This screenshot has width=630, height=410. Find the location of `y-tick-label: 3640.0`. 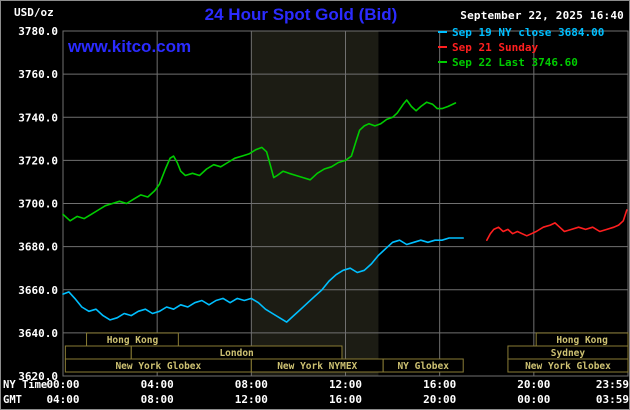

y-tick-label: 3640.0 is located at coordinates (38, 333).